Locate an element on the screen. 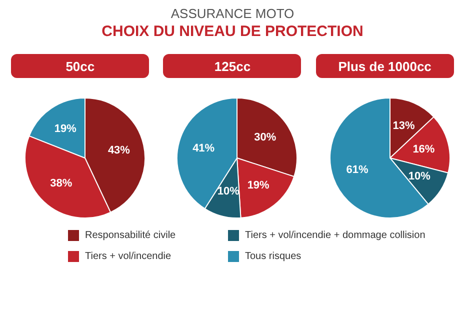 The width and height of the screenshot is (465, 320). data-label: 43% is located at coordinates (119, 150).